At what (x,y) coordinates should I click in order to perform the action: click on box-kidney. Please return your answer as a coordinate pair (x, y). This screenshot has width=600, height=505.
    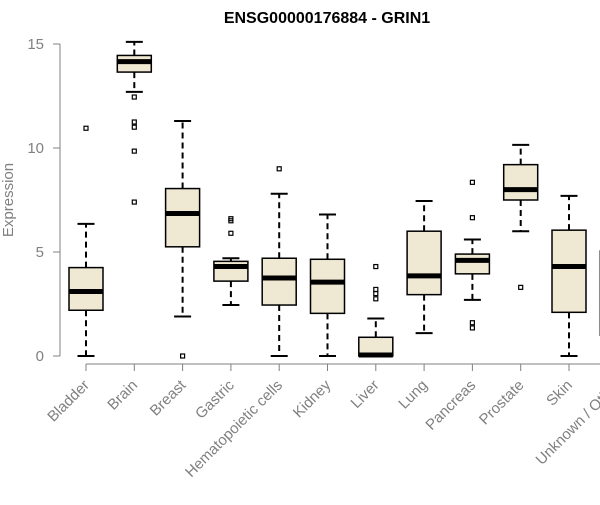
    Looking at the image, I should click on (327, 285).